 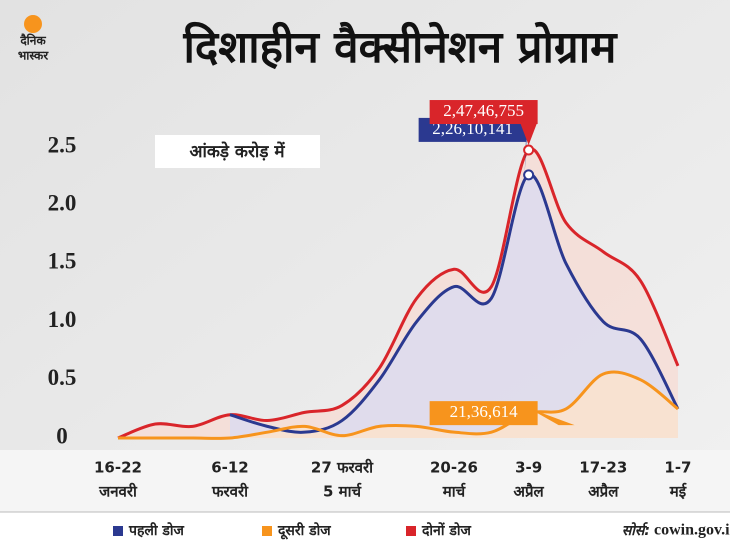 I want to click on y-tick-label: 1.5, so click(x=62, y=261).